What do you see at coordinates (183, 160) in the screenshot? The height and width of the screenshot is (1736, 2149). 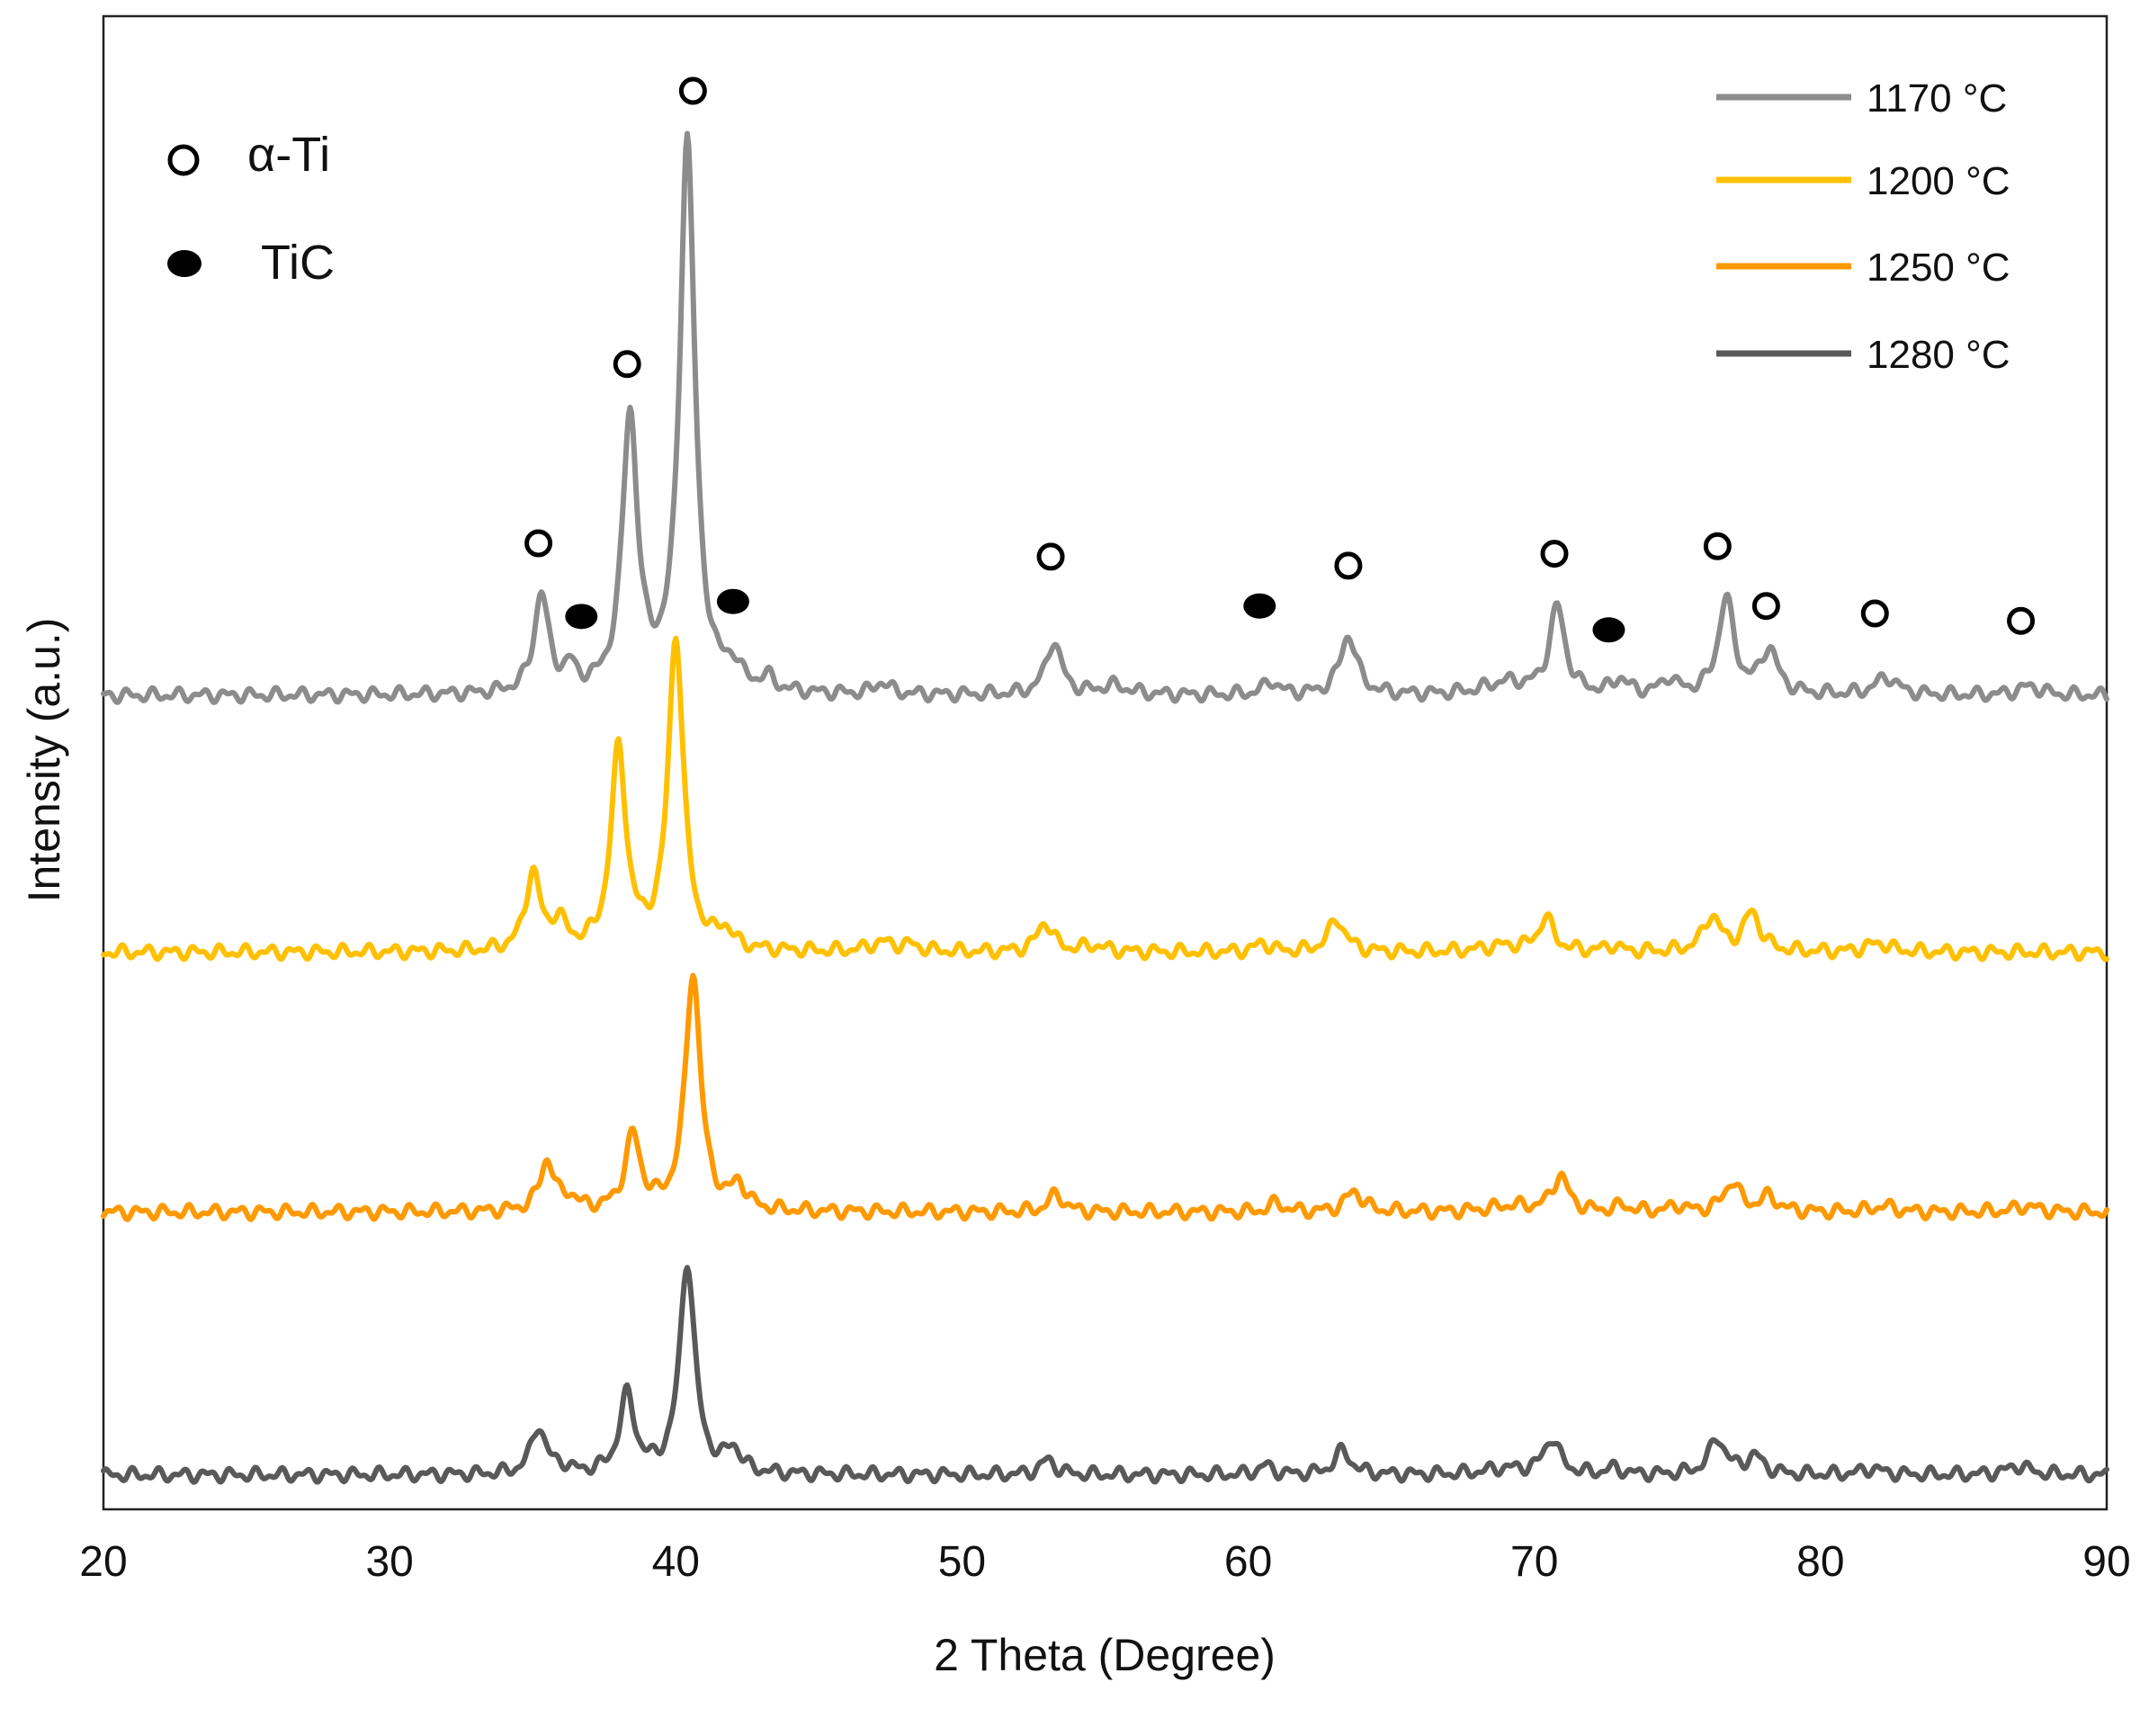 I see `alpha-ti-legend-symbol` at bounding box center [183, 160].